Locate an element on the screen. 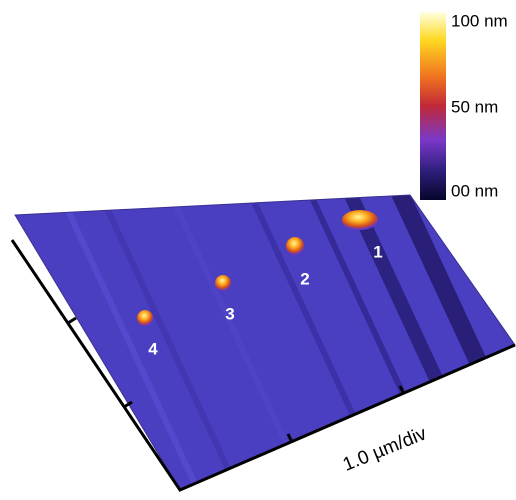  particle-label: 3 is located at coordinates (229, 313).